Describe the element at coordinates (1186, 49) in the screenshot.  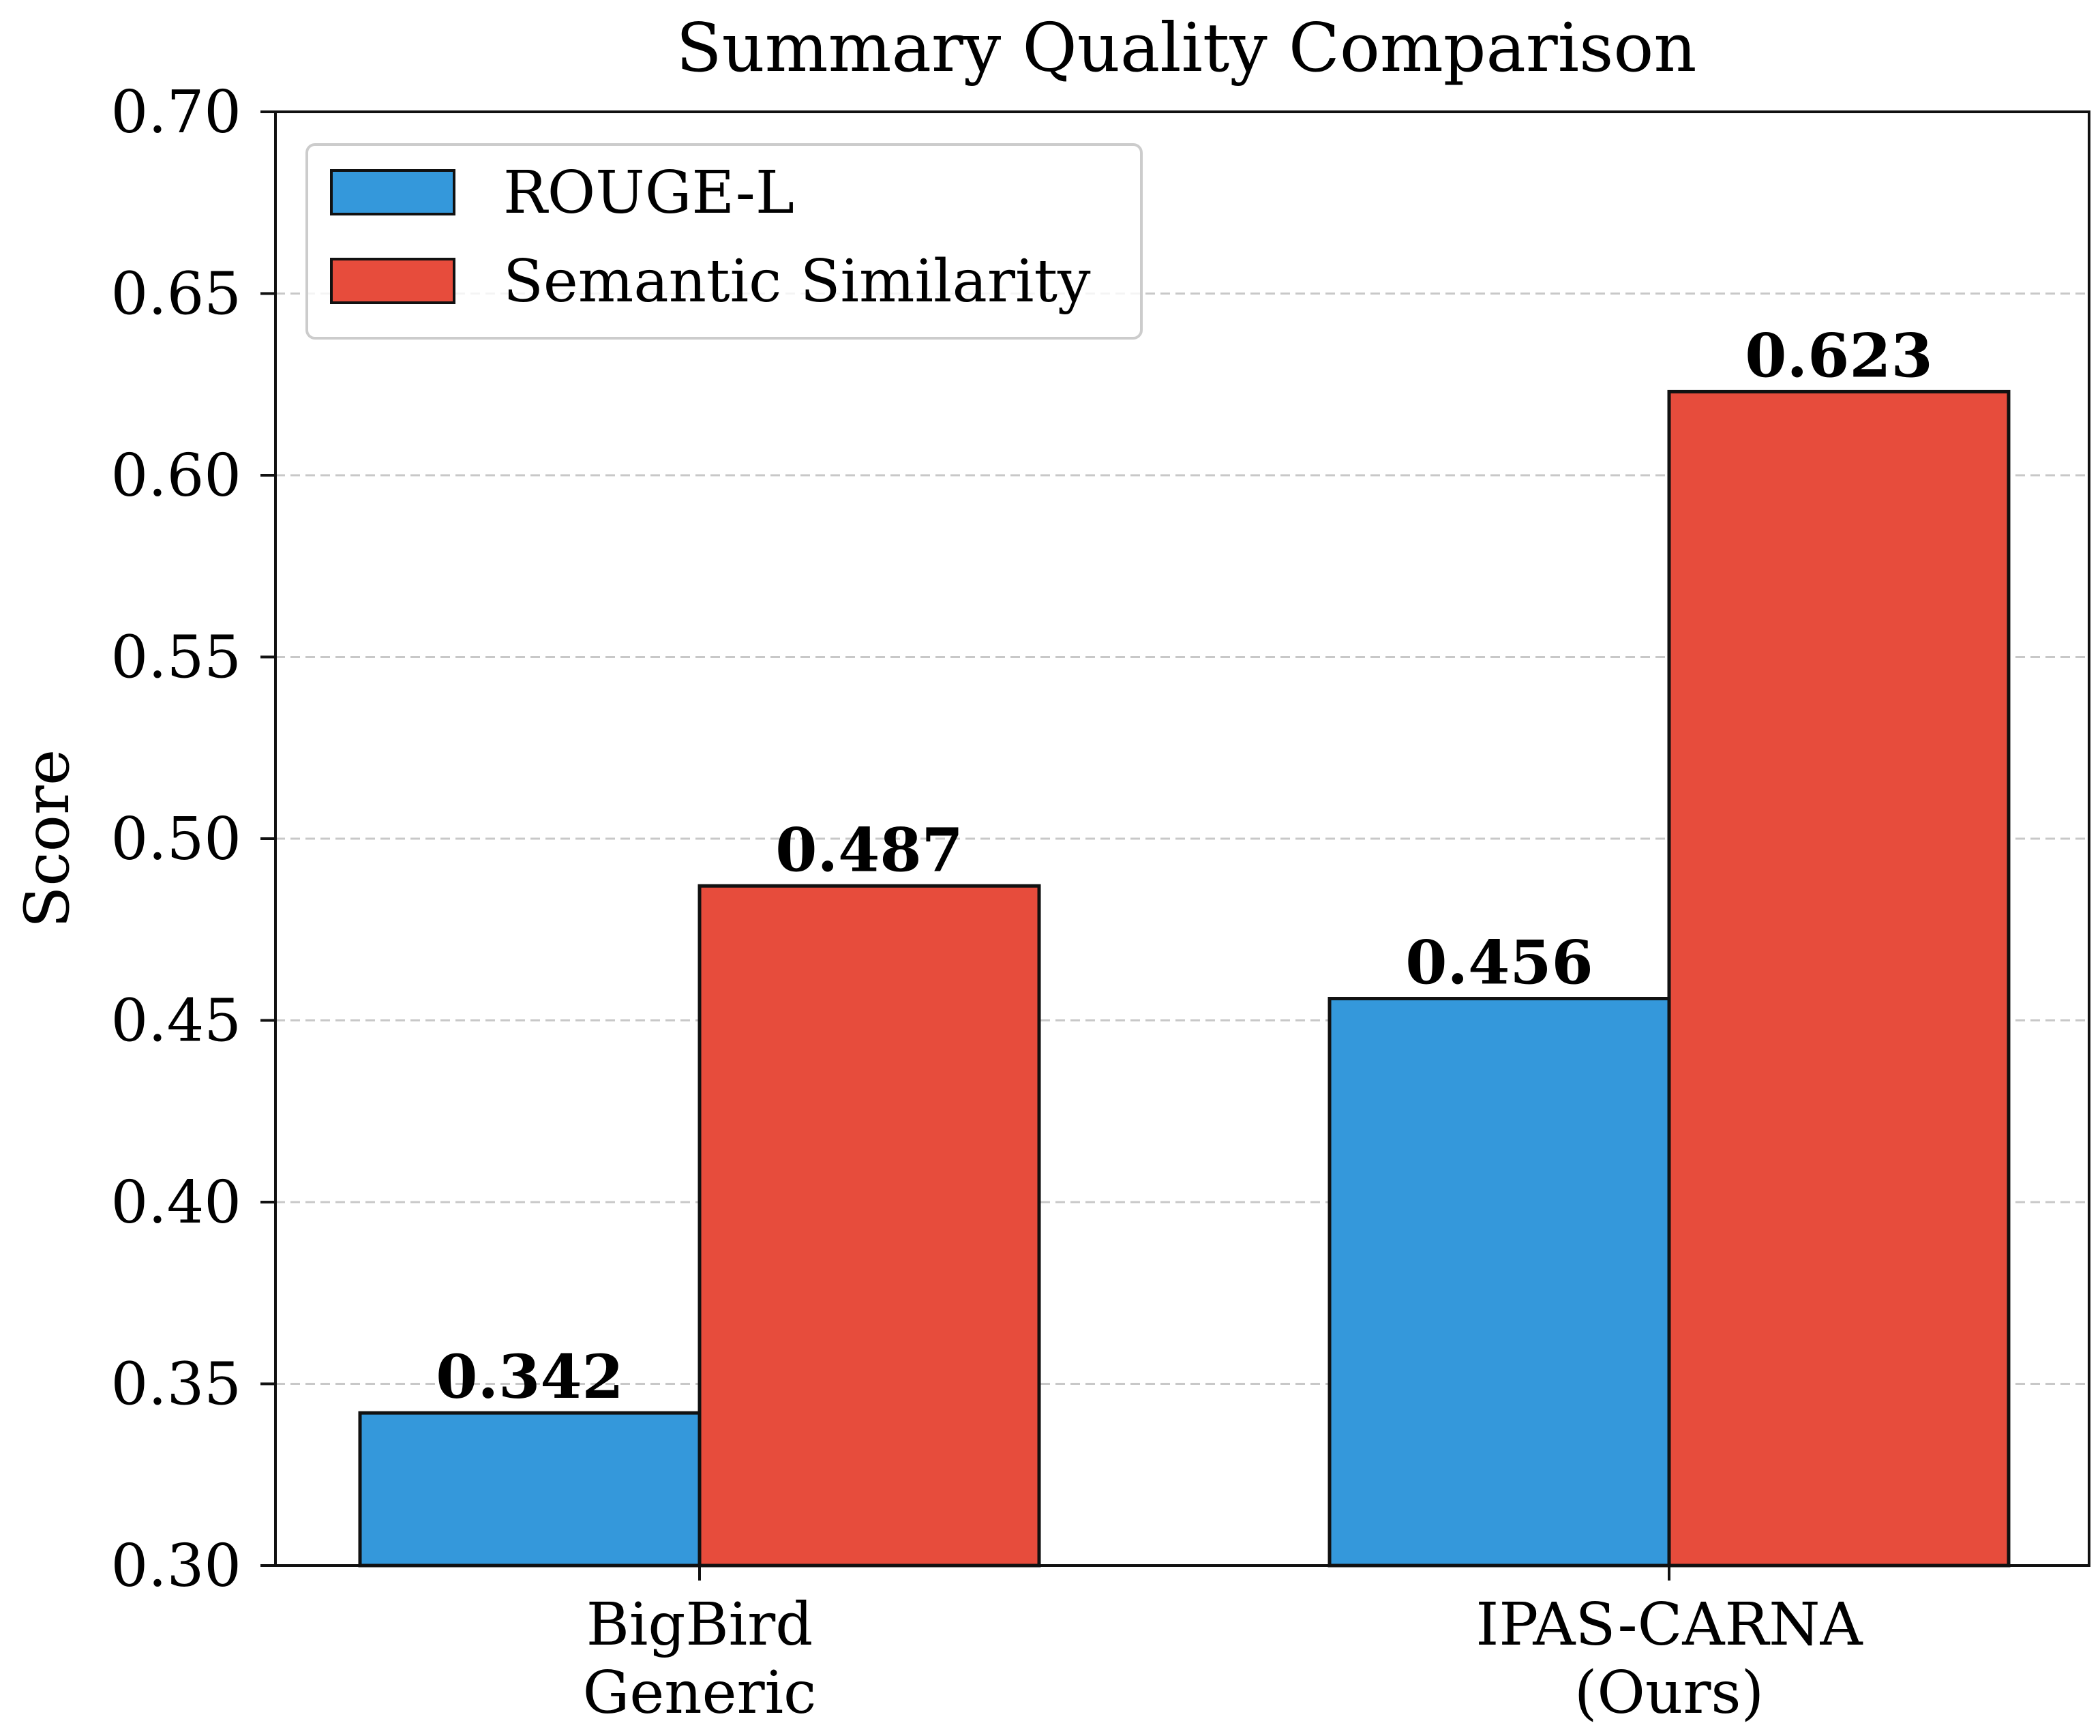
I see `chart-title: Summary Quality Comparison` at that location.